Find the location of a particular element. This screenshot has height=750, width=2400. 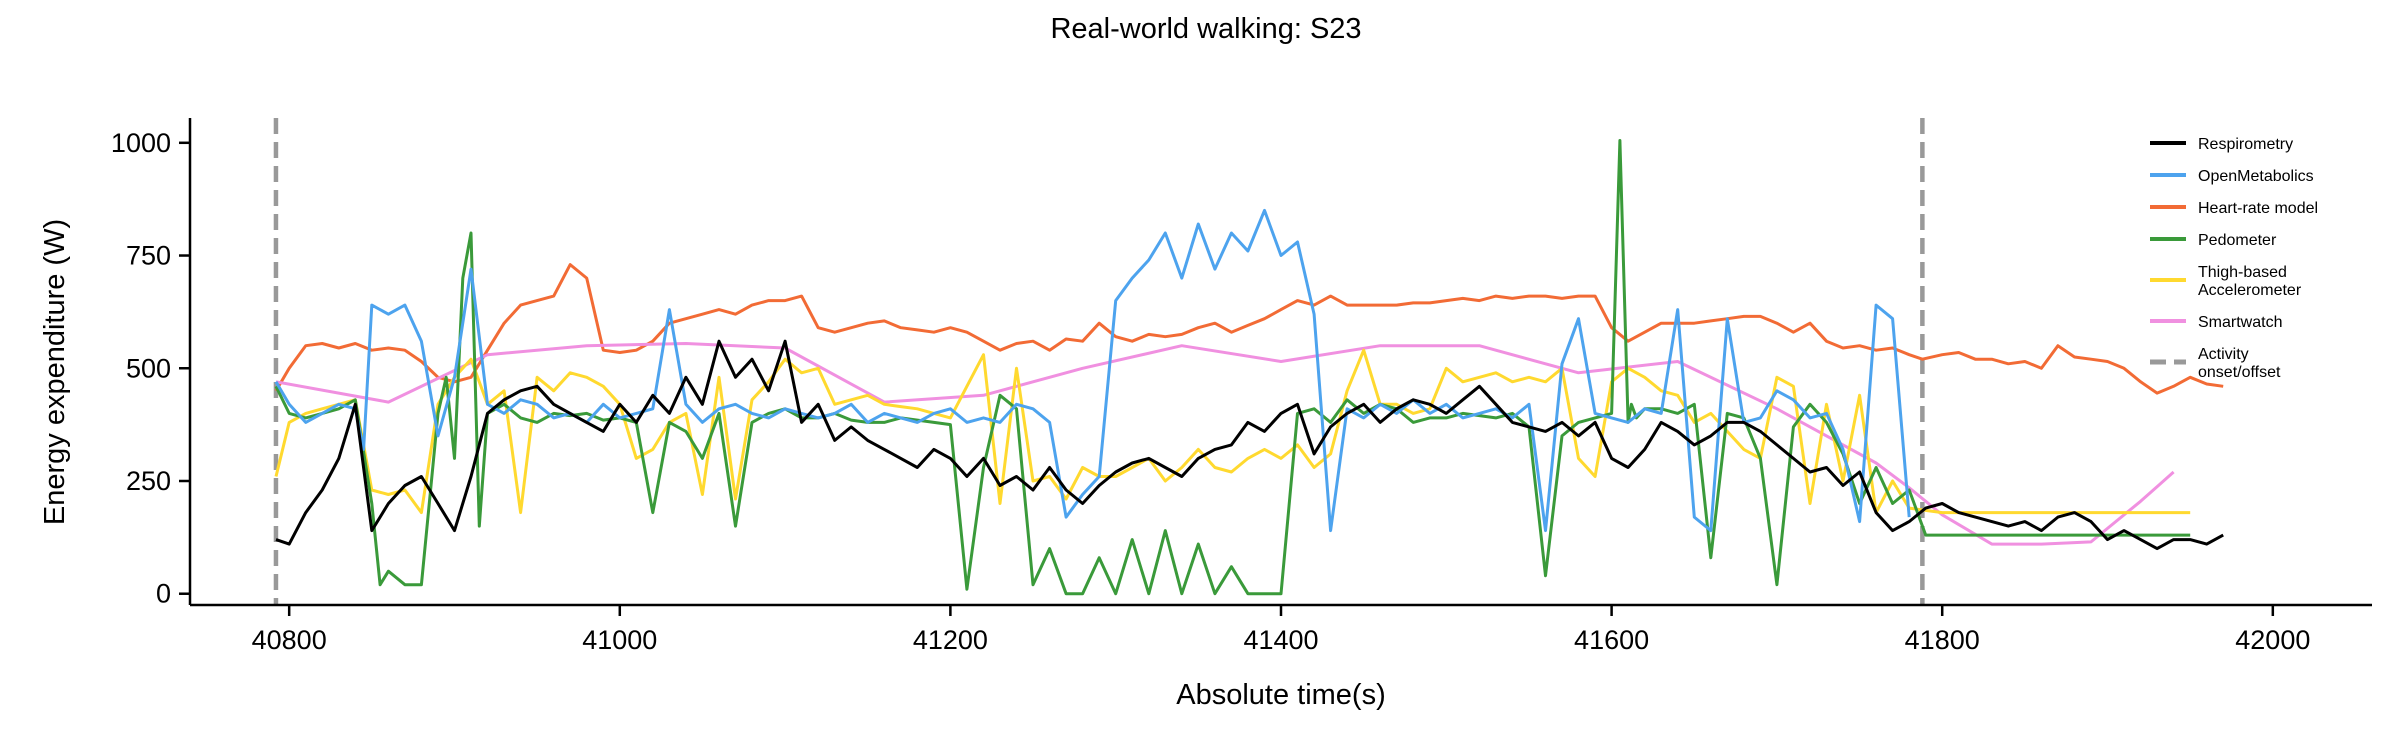

legend-label-thigh-based-accelerometer: Thigh-based Accelerometer is located at coordinates (2250, 281).